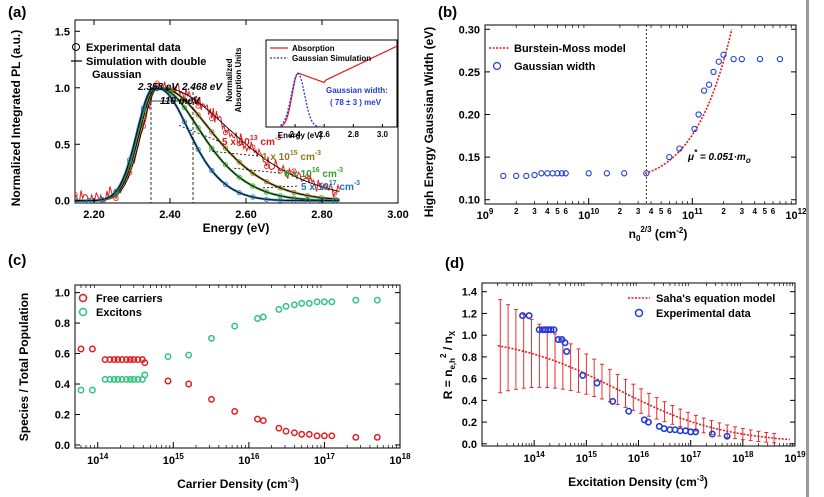  I want to click on x-tick-label-c: 1018, so click(400, 459).